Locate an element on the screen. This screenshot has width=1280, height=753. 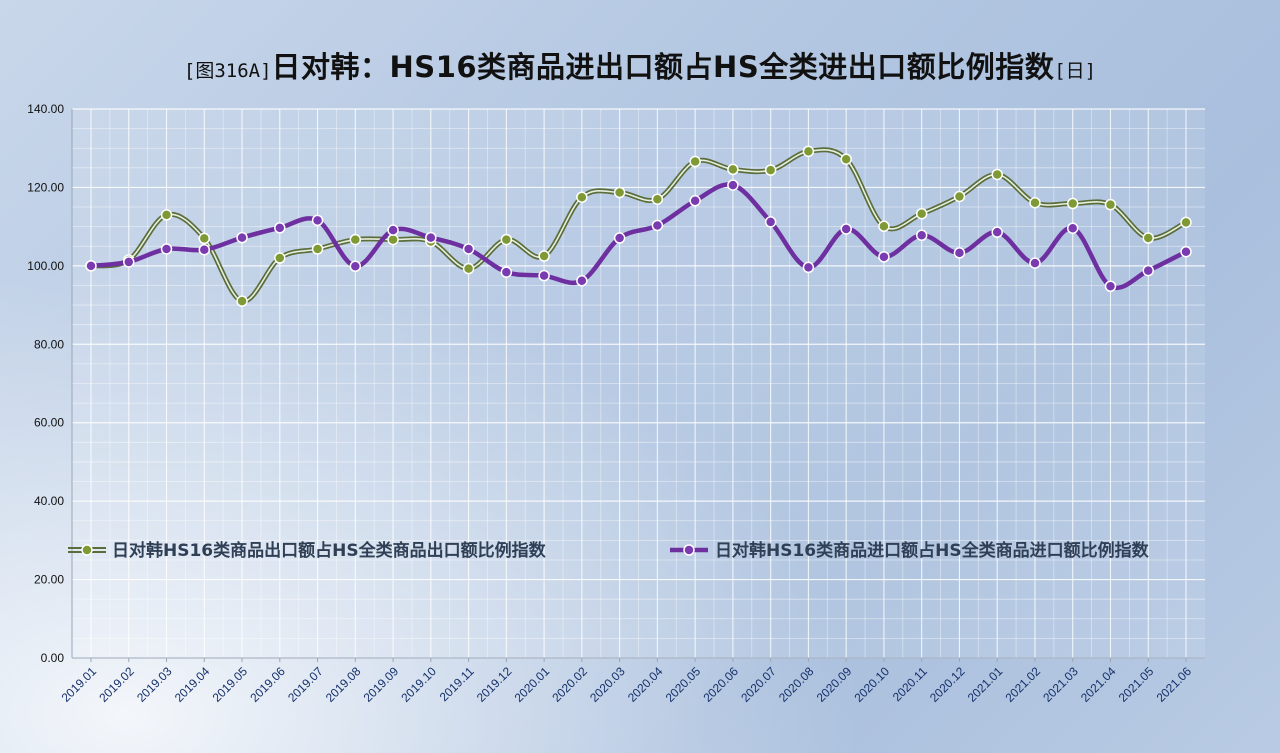
y-tick-label: 40.00 is located at coordinates (49, 501).